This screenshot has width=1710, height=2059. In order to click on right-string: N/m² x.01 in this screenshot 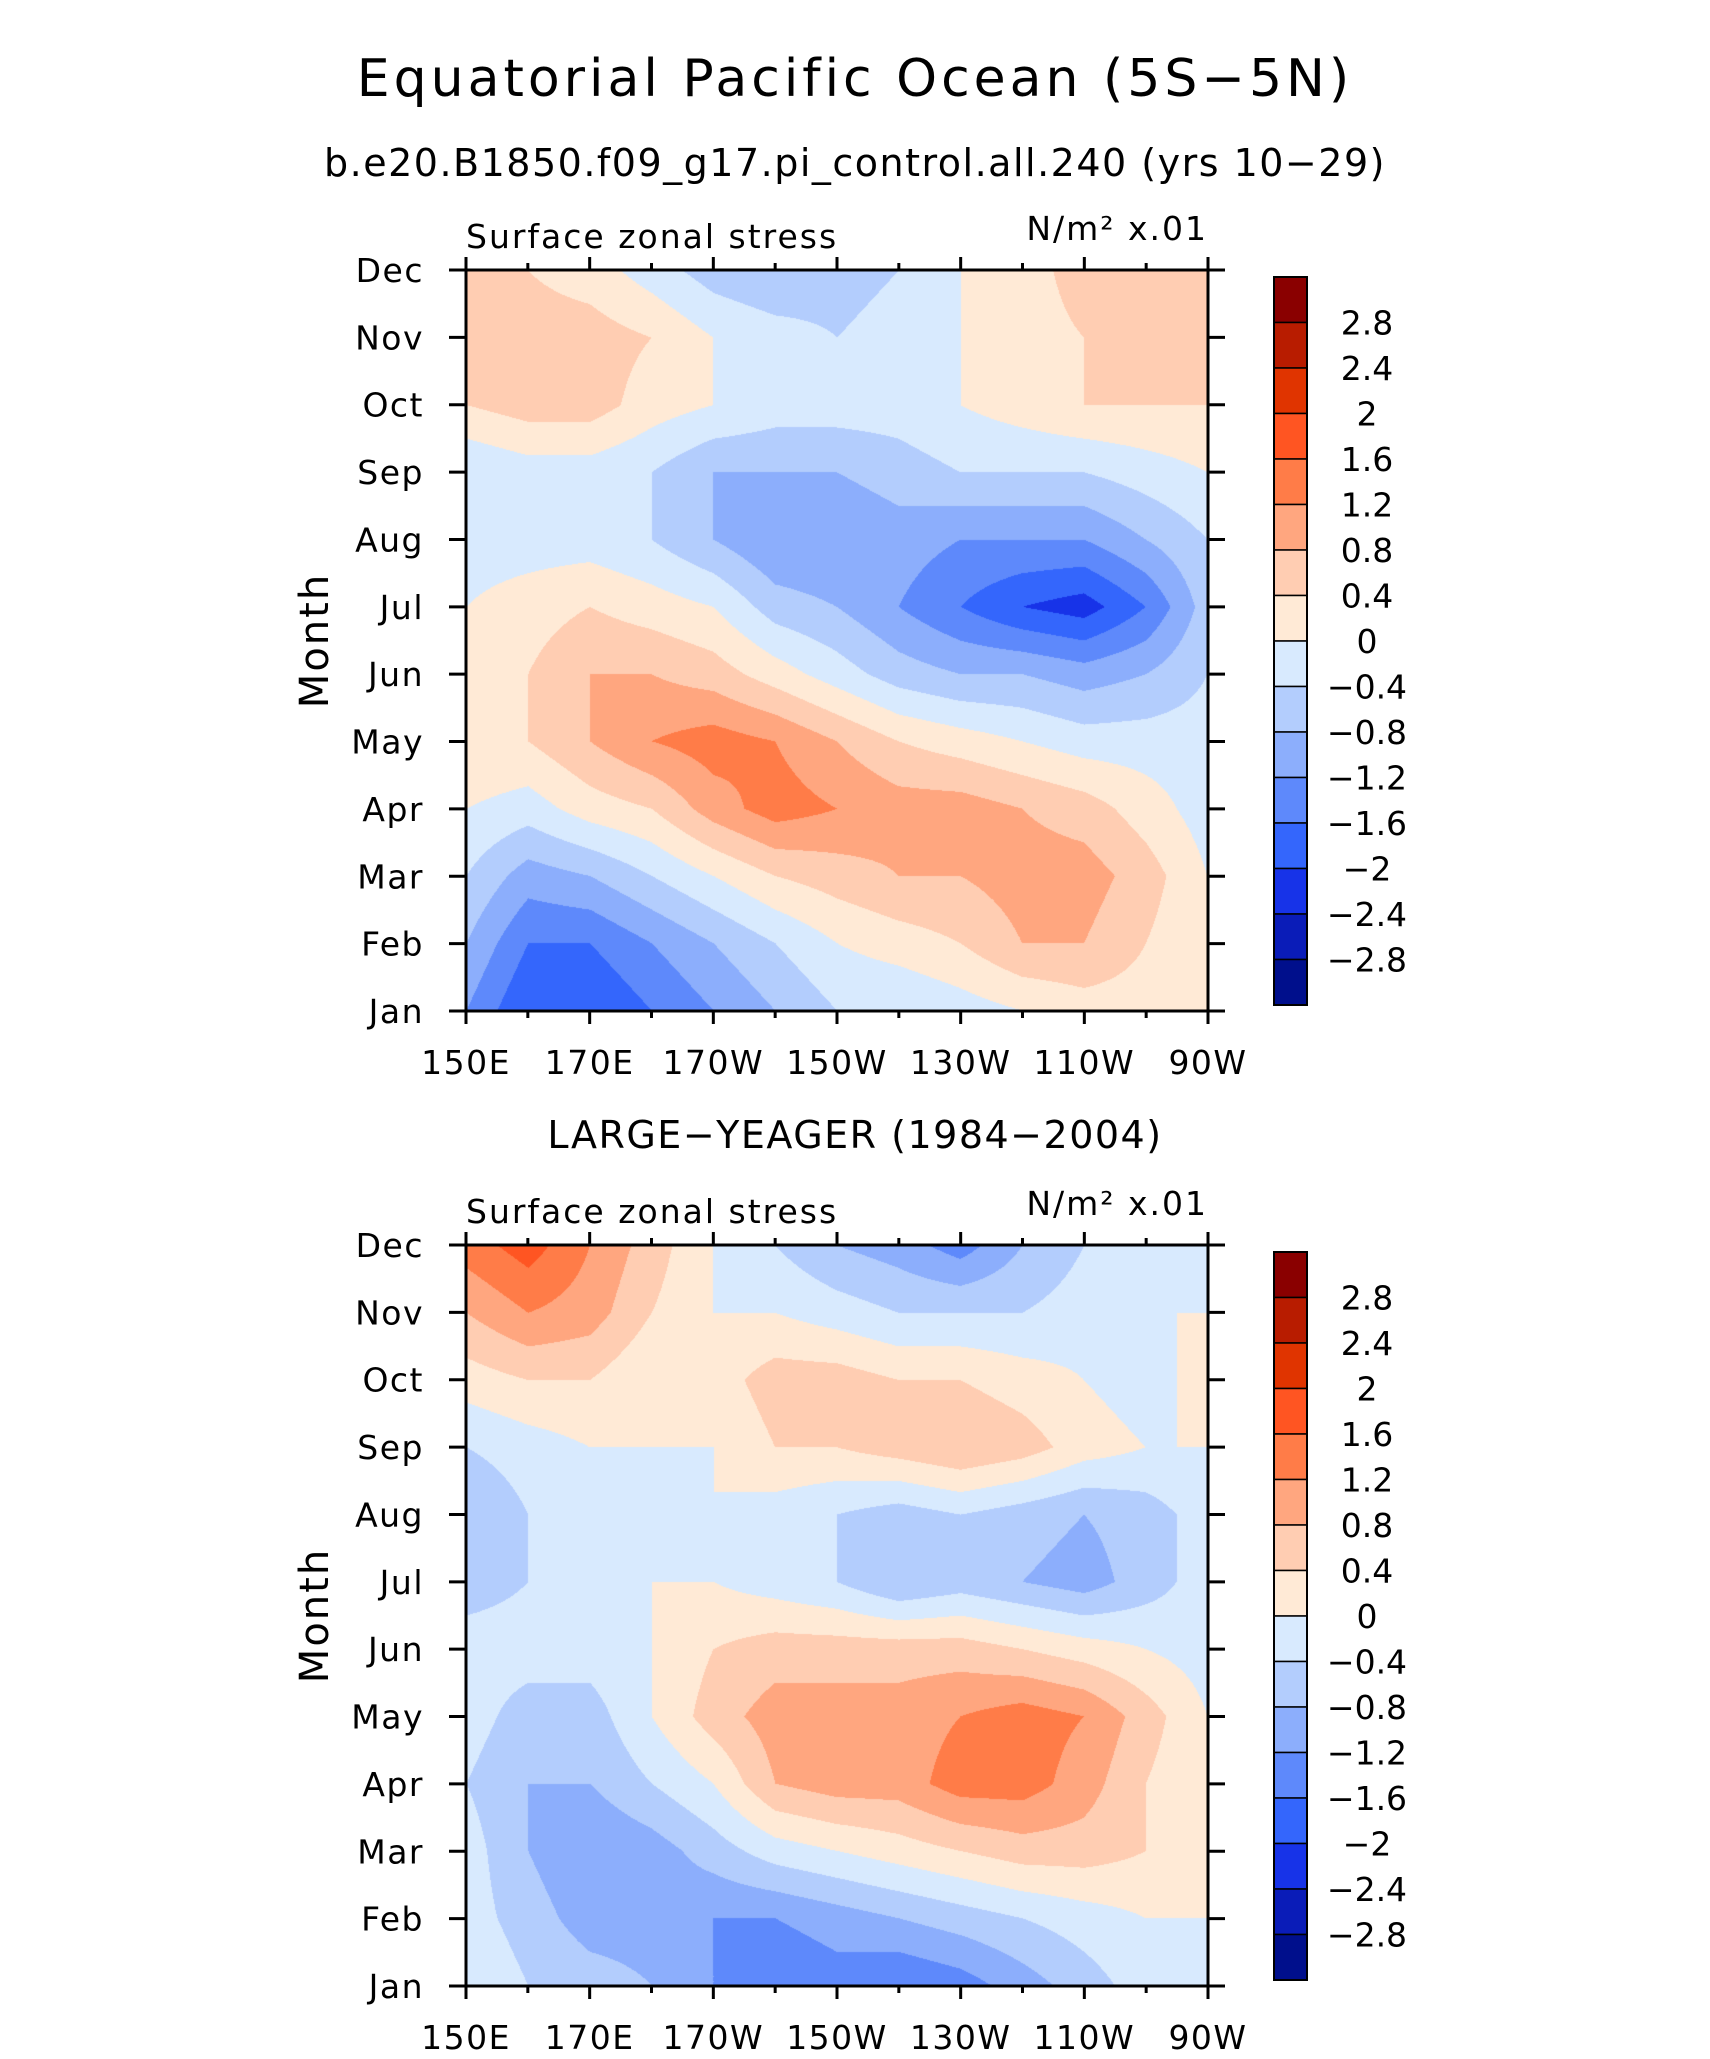, I will do `click(1117, 1203)`.